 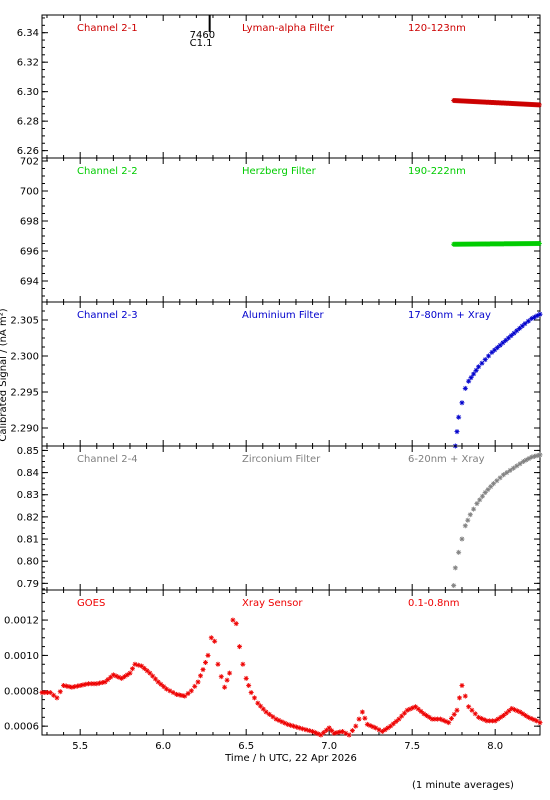 What do you see at coordinates (24, 321) in the screenshot?
I see `y-tick-label: 2.305` at bounding box center [24, 321].